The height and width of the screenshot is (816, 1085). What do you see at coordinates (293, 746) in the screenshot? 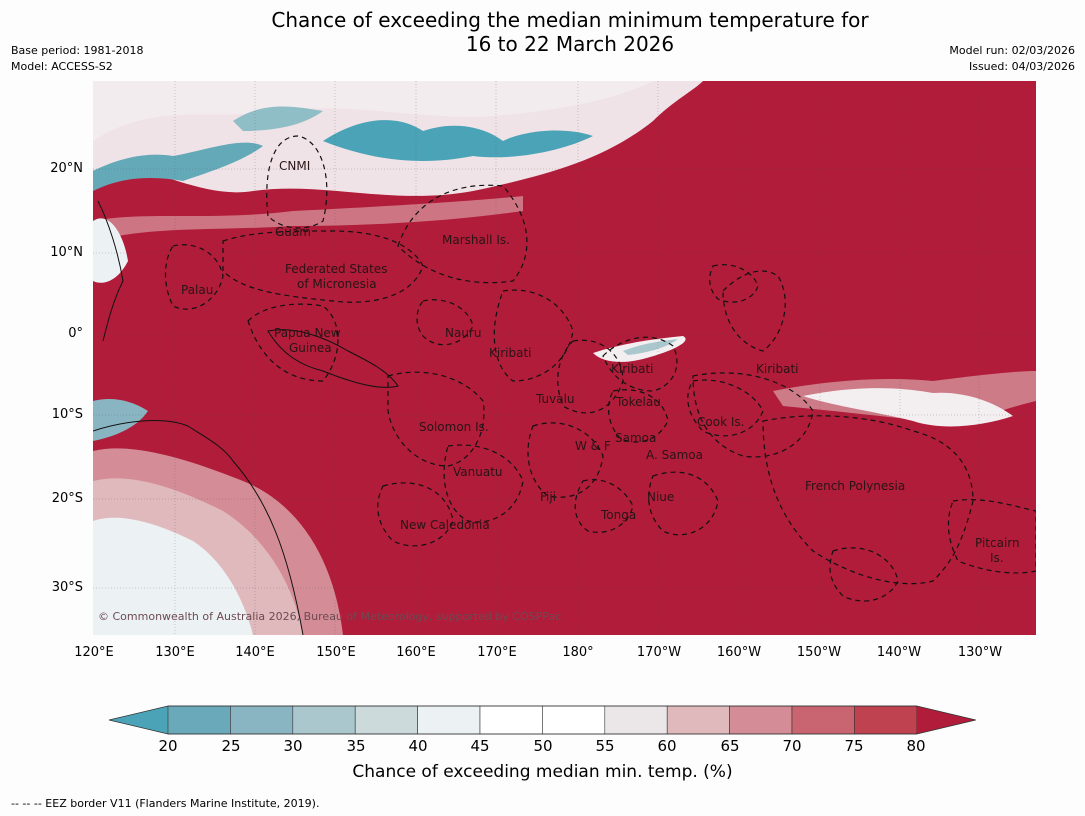
I see `cb-tick-30: 30` at bounding box center [293, 746].